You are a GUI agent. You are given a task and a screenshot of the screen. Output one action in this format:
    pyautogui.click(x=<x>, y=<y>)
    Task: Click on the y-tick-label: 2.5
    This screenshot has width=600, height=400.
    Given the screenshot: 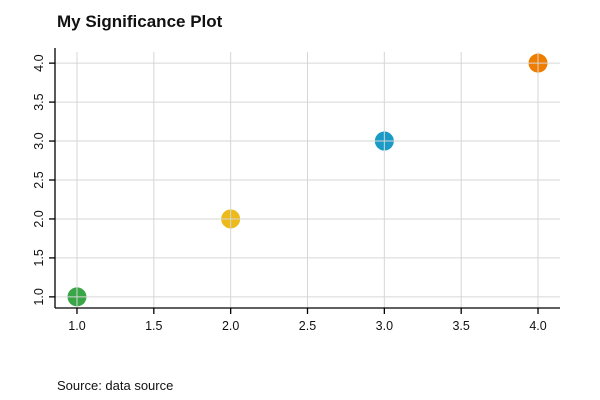 What is the action you would take?
    pyautogui.click(x=39, y=179)
    